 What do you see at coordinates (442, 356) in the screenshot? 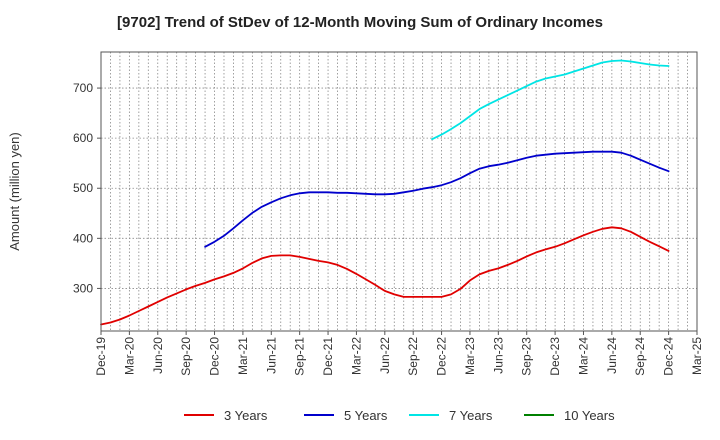
I see `x-tick-label: Dec-22` at bounding box center [442, 356].